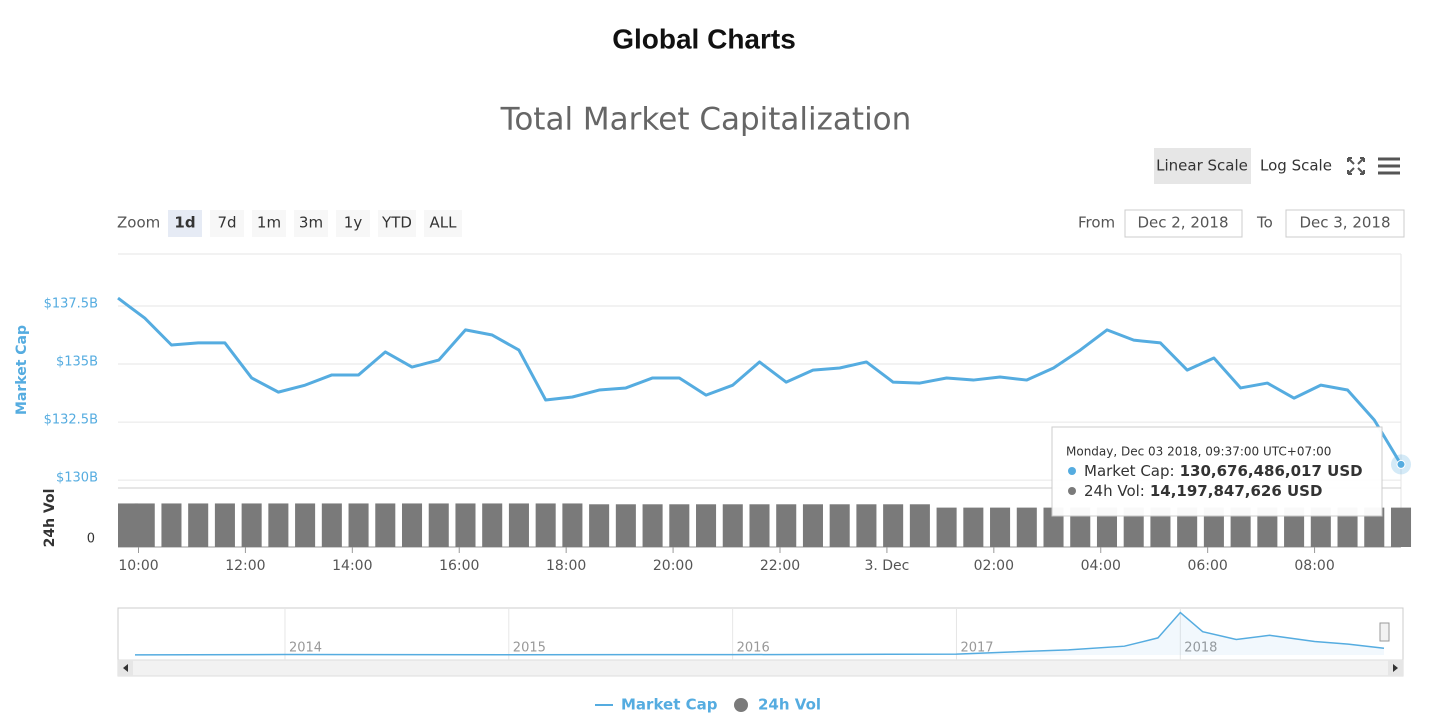  I want to click on hover-point, so click(1401, 464).